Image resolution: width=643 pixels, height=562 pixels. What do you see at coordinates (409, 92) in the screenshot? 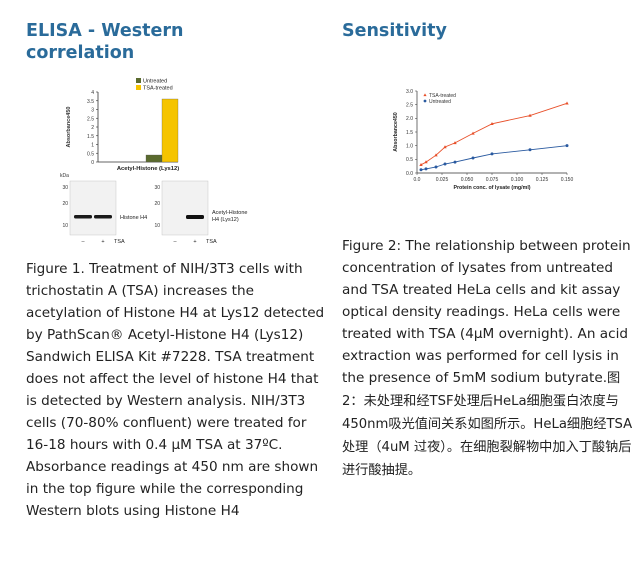
I see `y-tick-label: 3.0` at bounding box center [409, 92].